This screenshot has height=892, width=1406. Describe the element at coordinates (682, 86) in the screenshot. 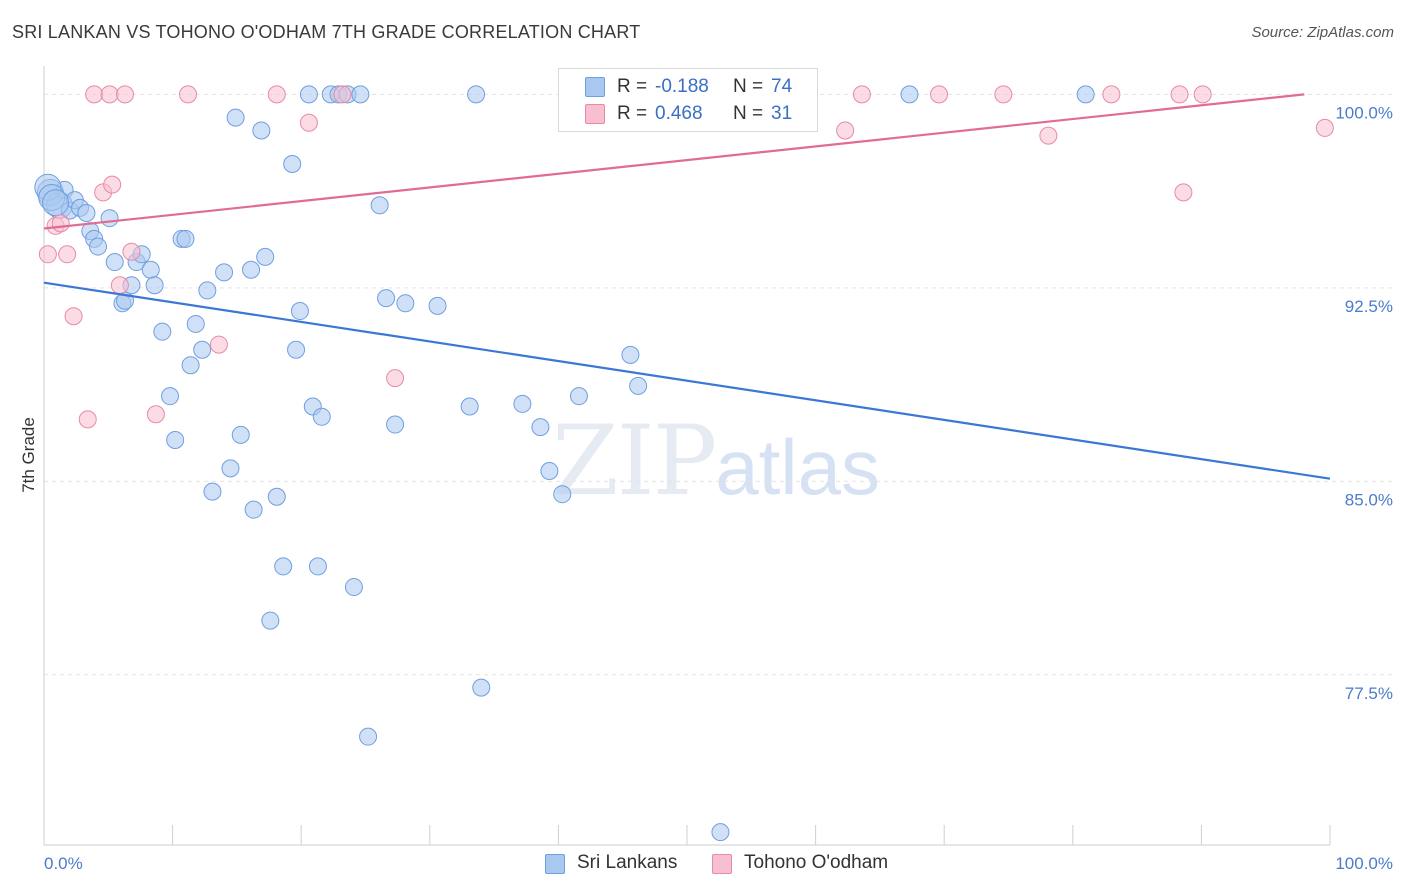

I see `legend-r-value: -0.188` at that location.